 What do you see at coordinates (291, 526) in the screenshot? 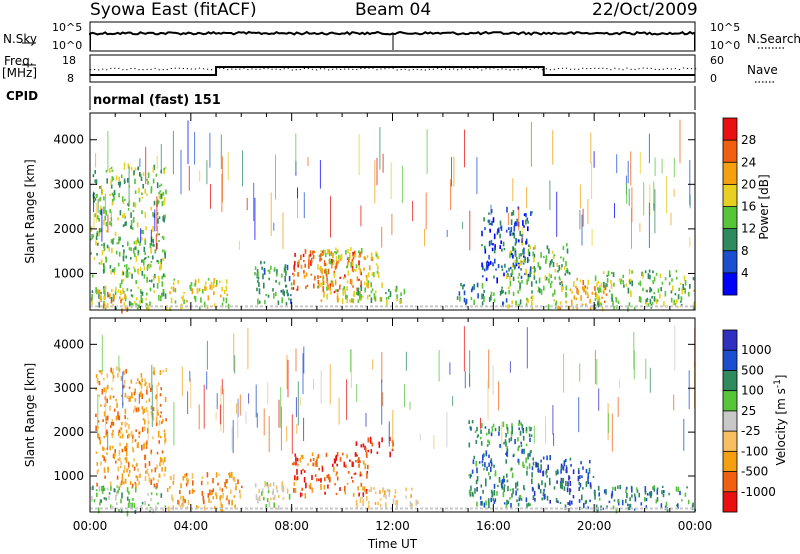
I see `xtick-label: 08:00` at bounding box center [291, 526].